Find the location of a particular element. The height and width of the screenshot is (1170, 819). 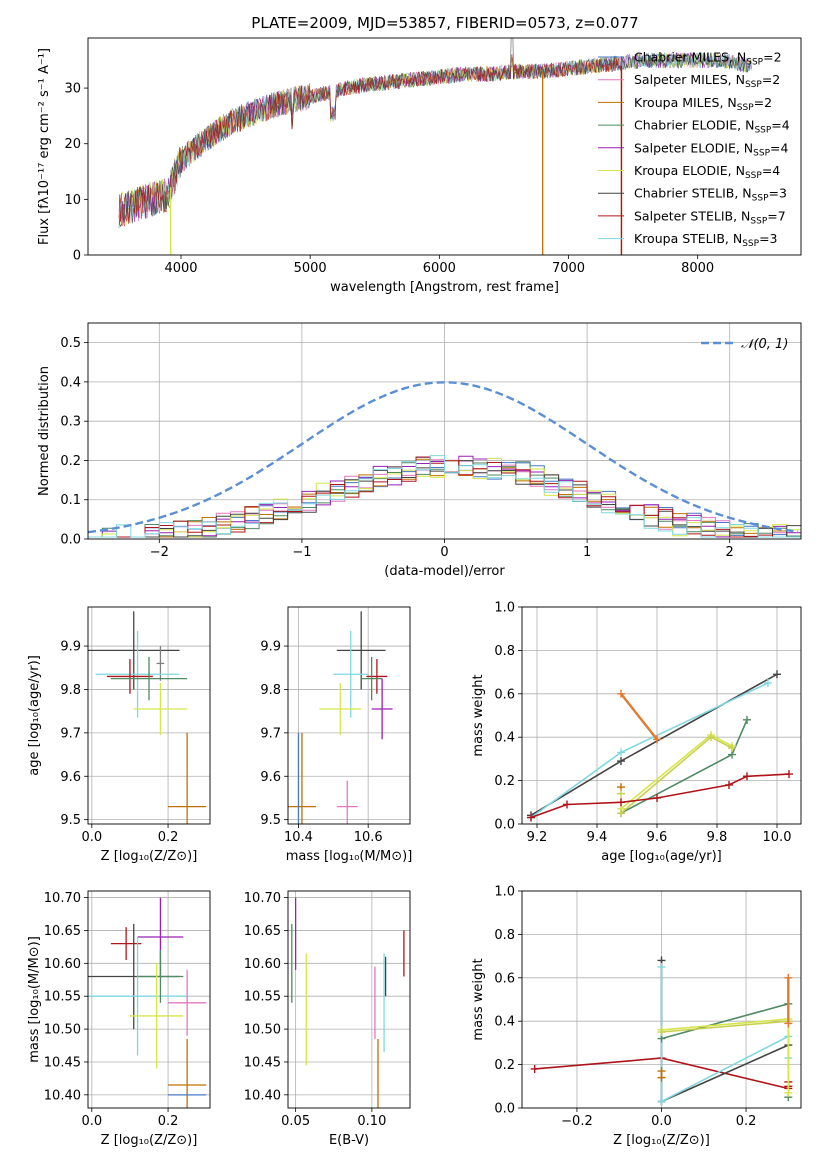

x-tick-label: −0.2 is located at coordinates (577, 1121).